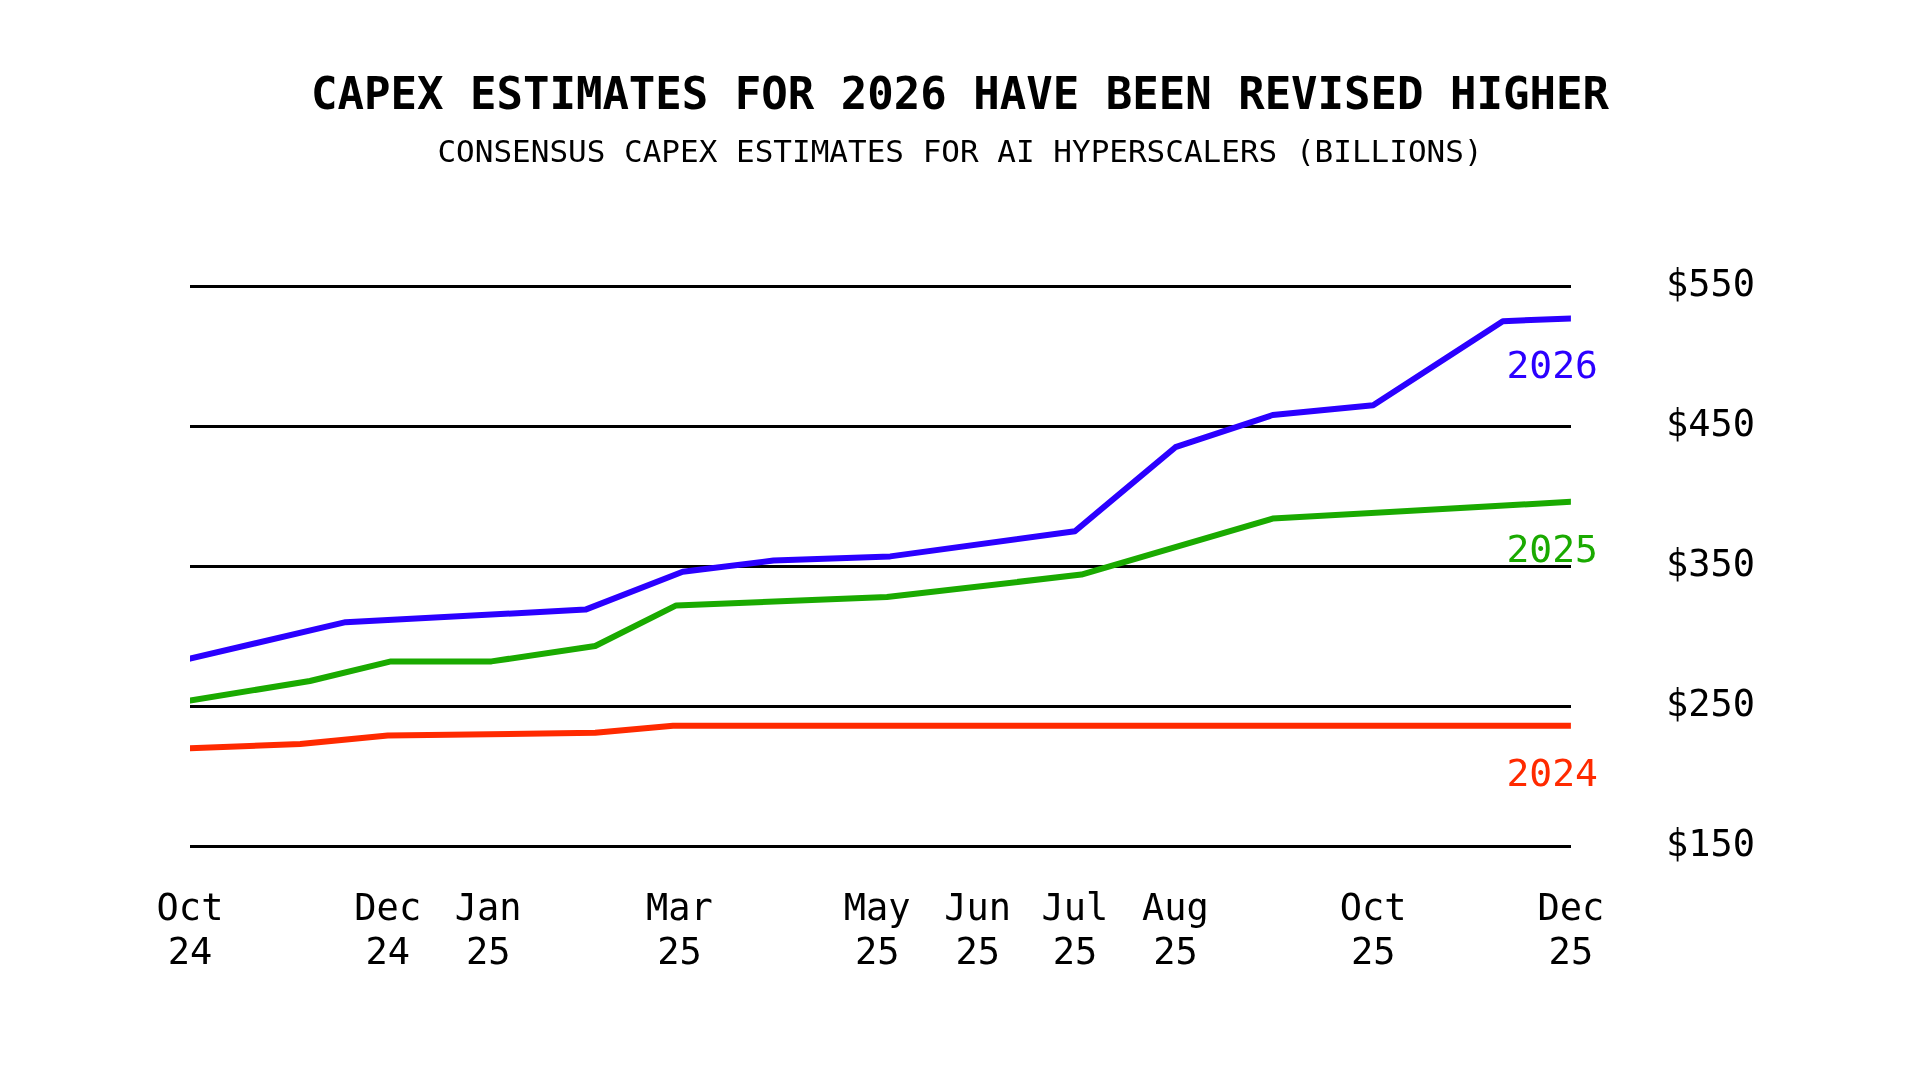  What do you see at coordinates (1175, 930) in the screenshot?
I see `x-tick-label: Aug 25` at bounding box center [1175, 930].